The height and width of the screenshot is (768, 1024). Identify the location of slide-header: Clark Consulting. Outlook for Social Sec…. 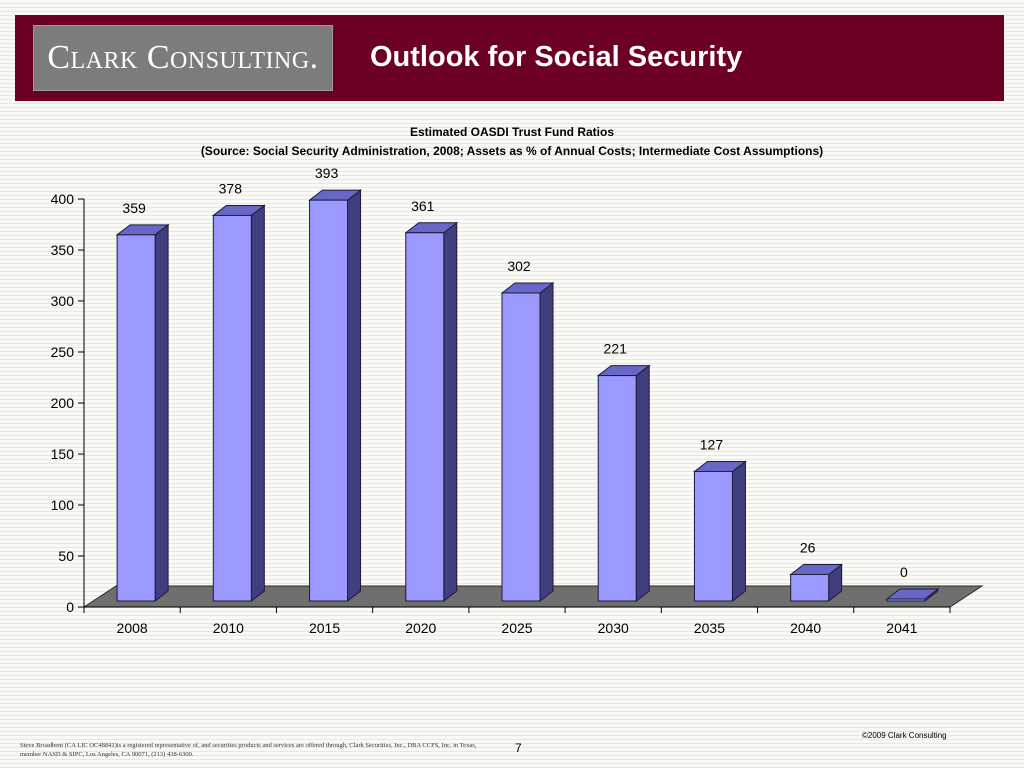
(509, 58).